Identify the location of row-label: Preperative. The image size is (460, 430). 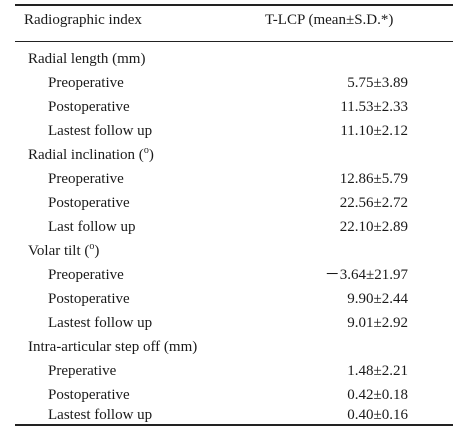
(82, 371).